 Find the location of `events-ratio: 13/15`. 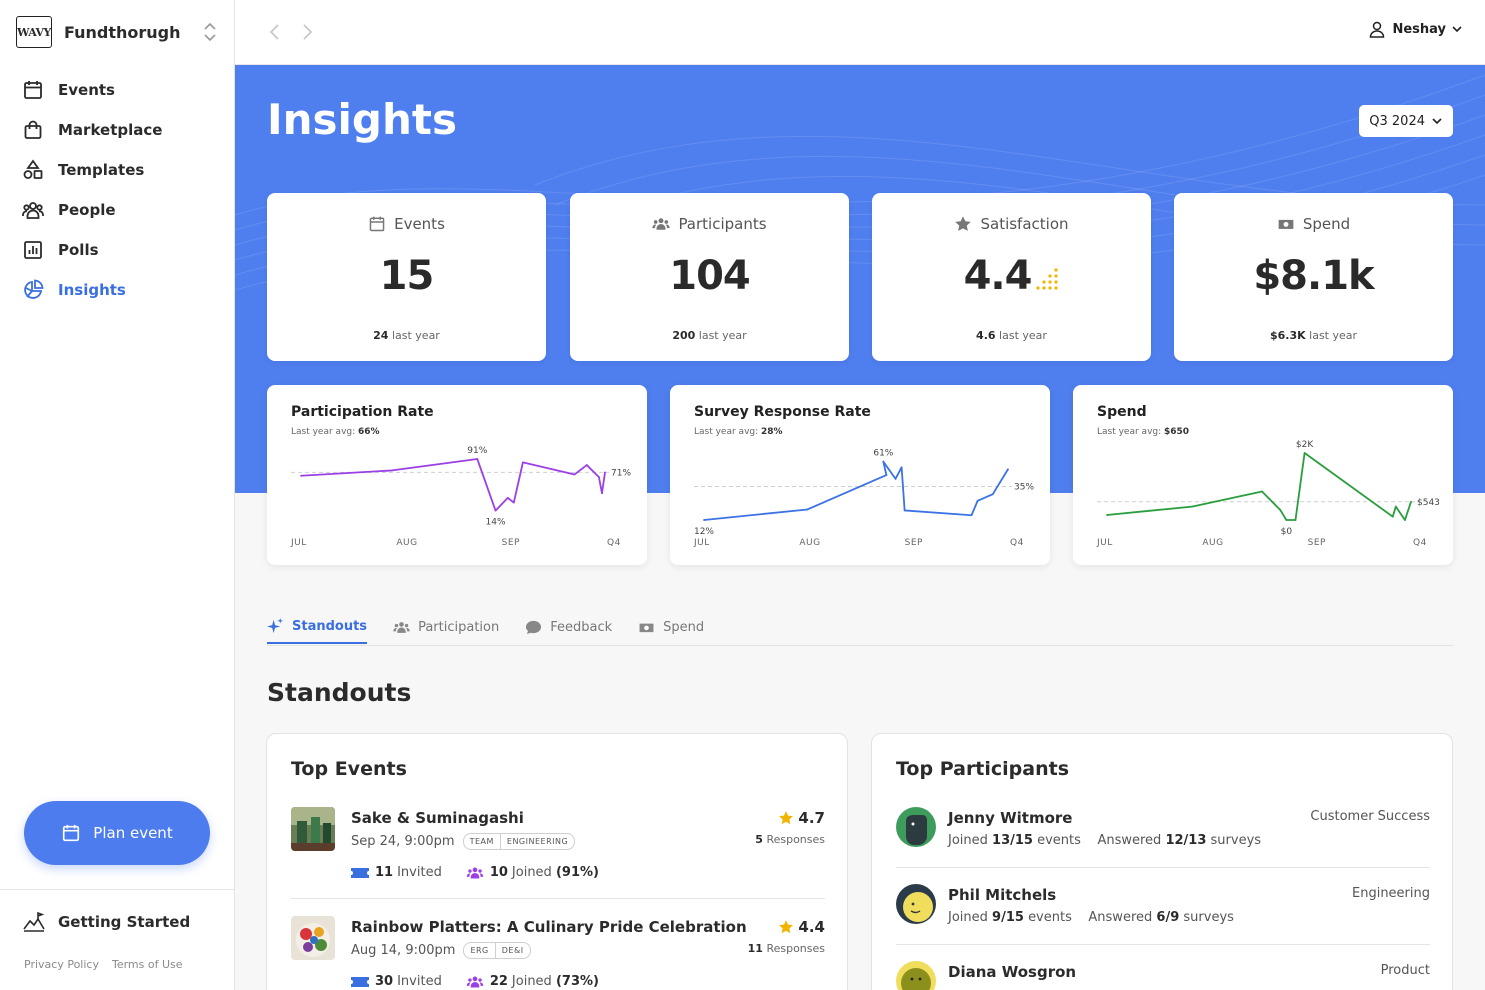

events-ratio: 13/15 is located at coordinates (1012, 840).